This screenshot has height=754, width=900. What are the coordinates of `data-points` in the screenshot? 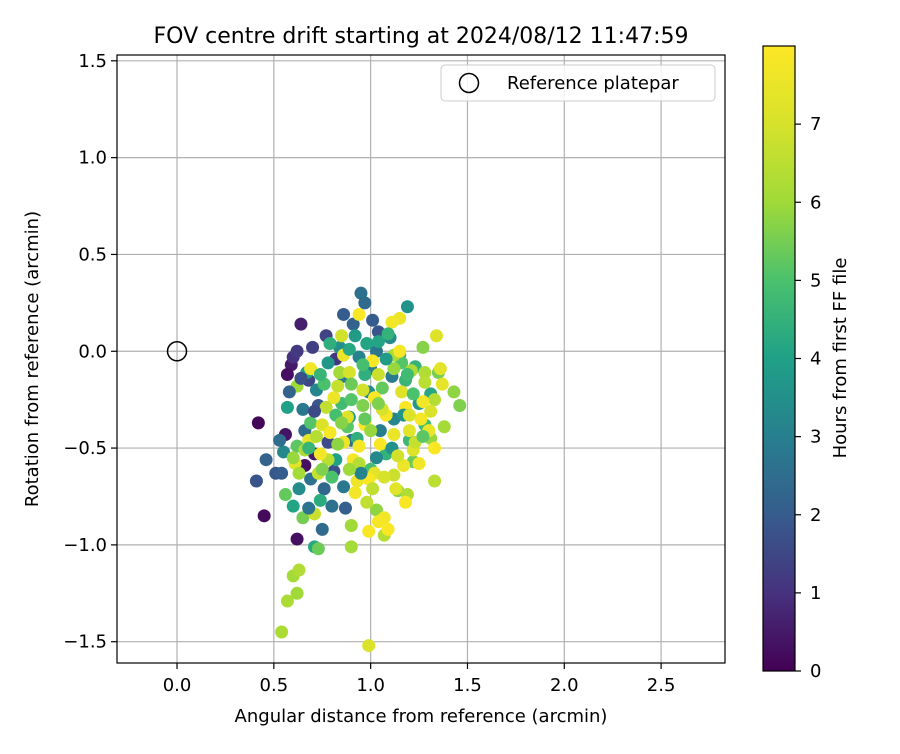 It's located at (358, 469).